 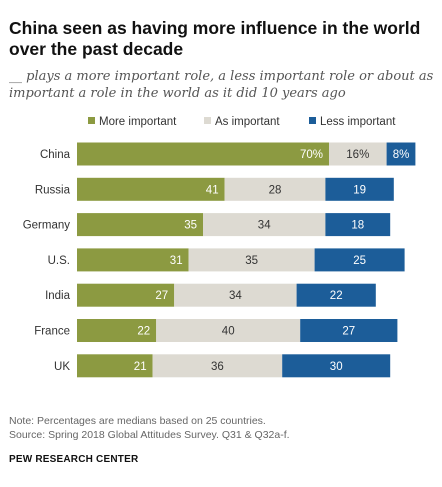 What do you see at coordinates (58, 296) in the screenshot?
I see `category-label: India` at bounding box center [58, 296].